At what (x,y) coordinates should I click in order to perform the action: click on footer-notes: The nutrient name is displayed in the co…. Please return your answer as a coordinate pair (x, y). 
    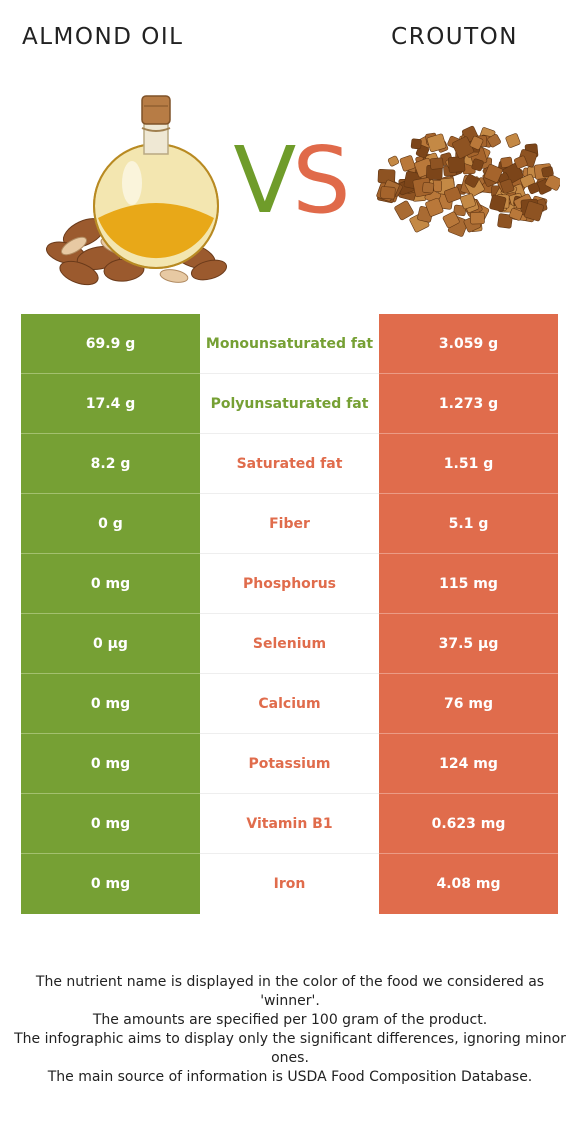
    Looking at the image, I should click on (290, 1030).